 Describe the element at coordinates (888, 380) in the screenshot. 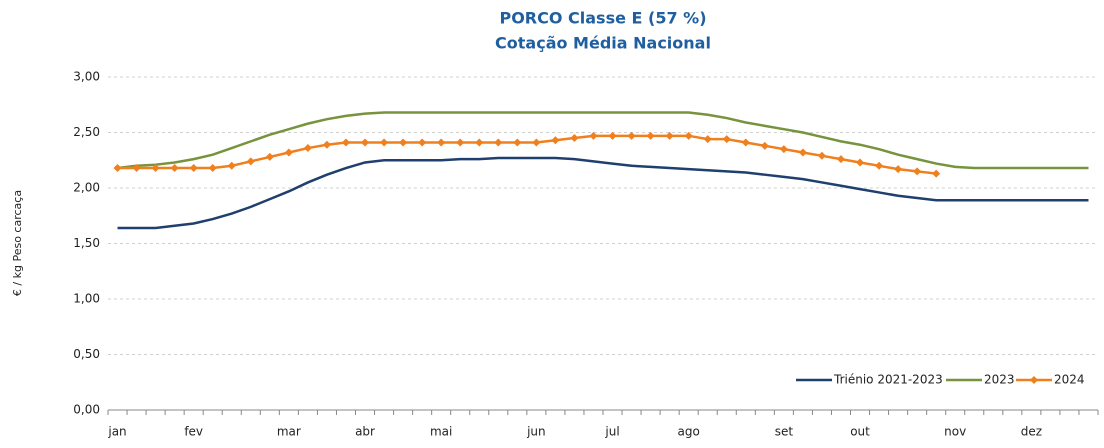

I see `legend-label: Triénio 2021-2023` at that location.